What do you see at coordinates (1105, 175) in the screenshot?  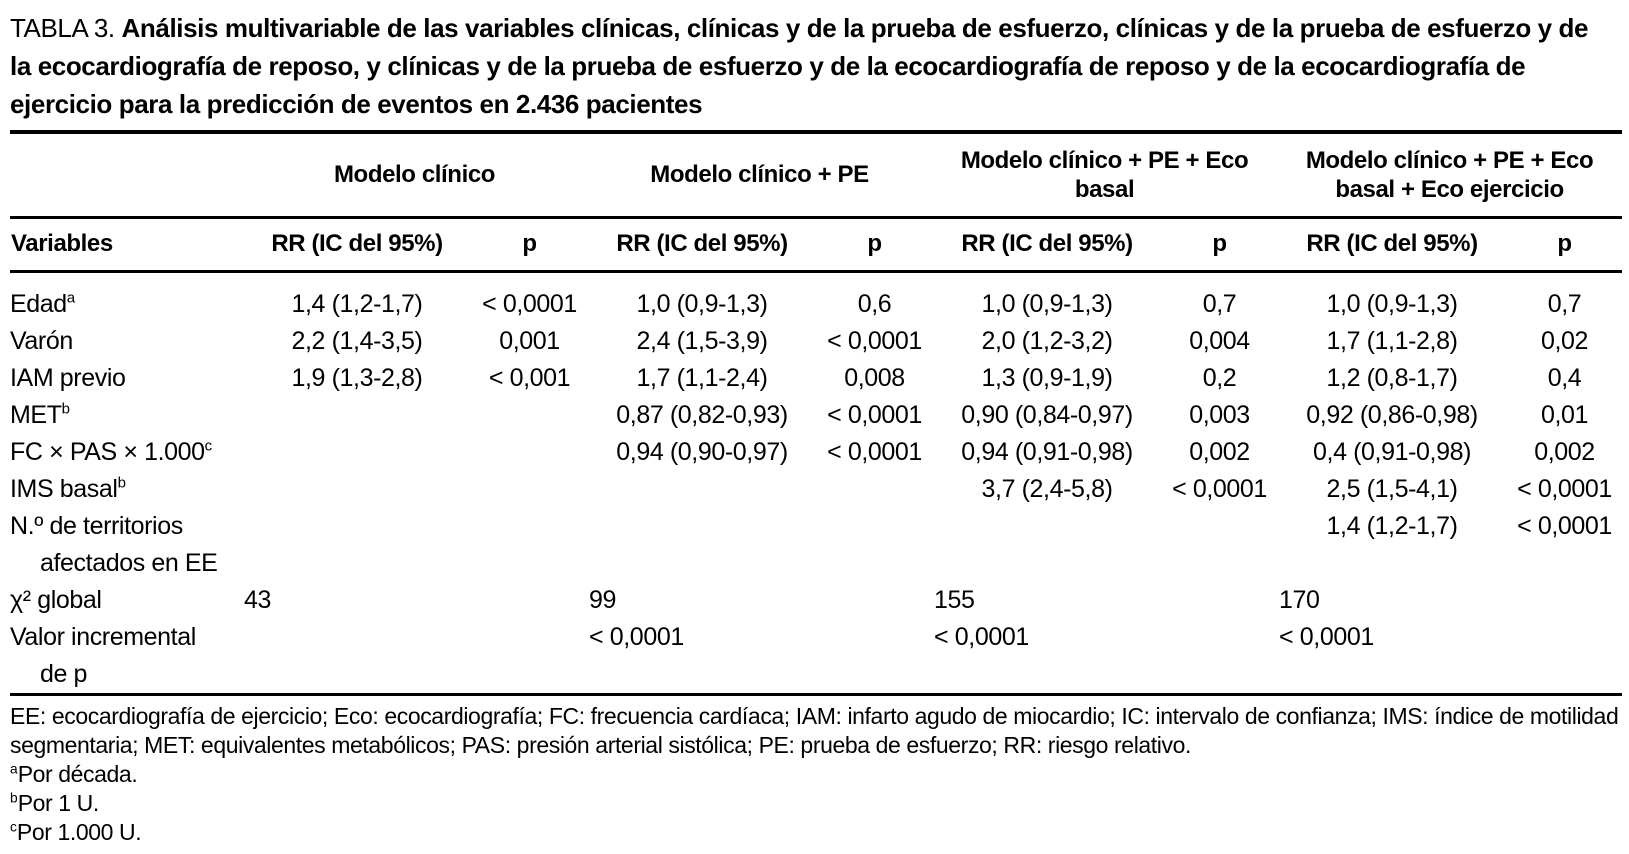 I see `group-header-modelo-clinico-pe-eco-basal: Modelo clínico + PE + Eco basal` at bounding box center [1105, 175].